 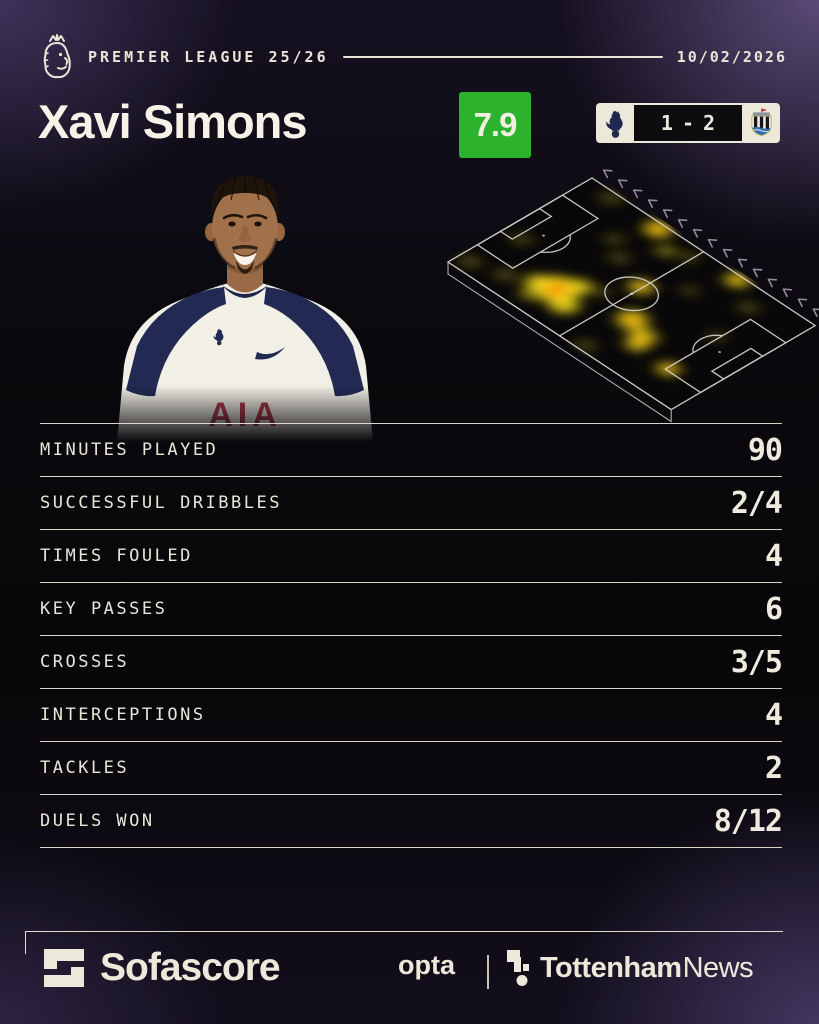 I want to click on stat-value: 6, so click(x=773, y=609).